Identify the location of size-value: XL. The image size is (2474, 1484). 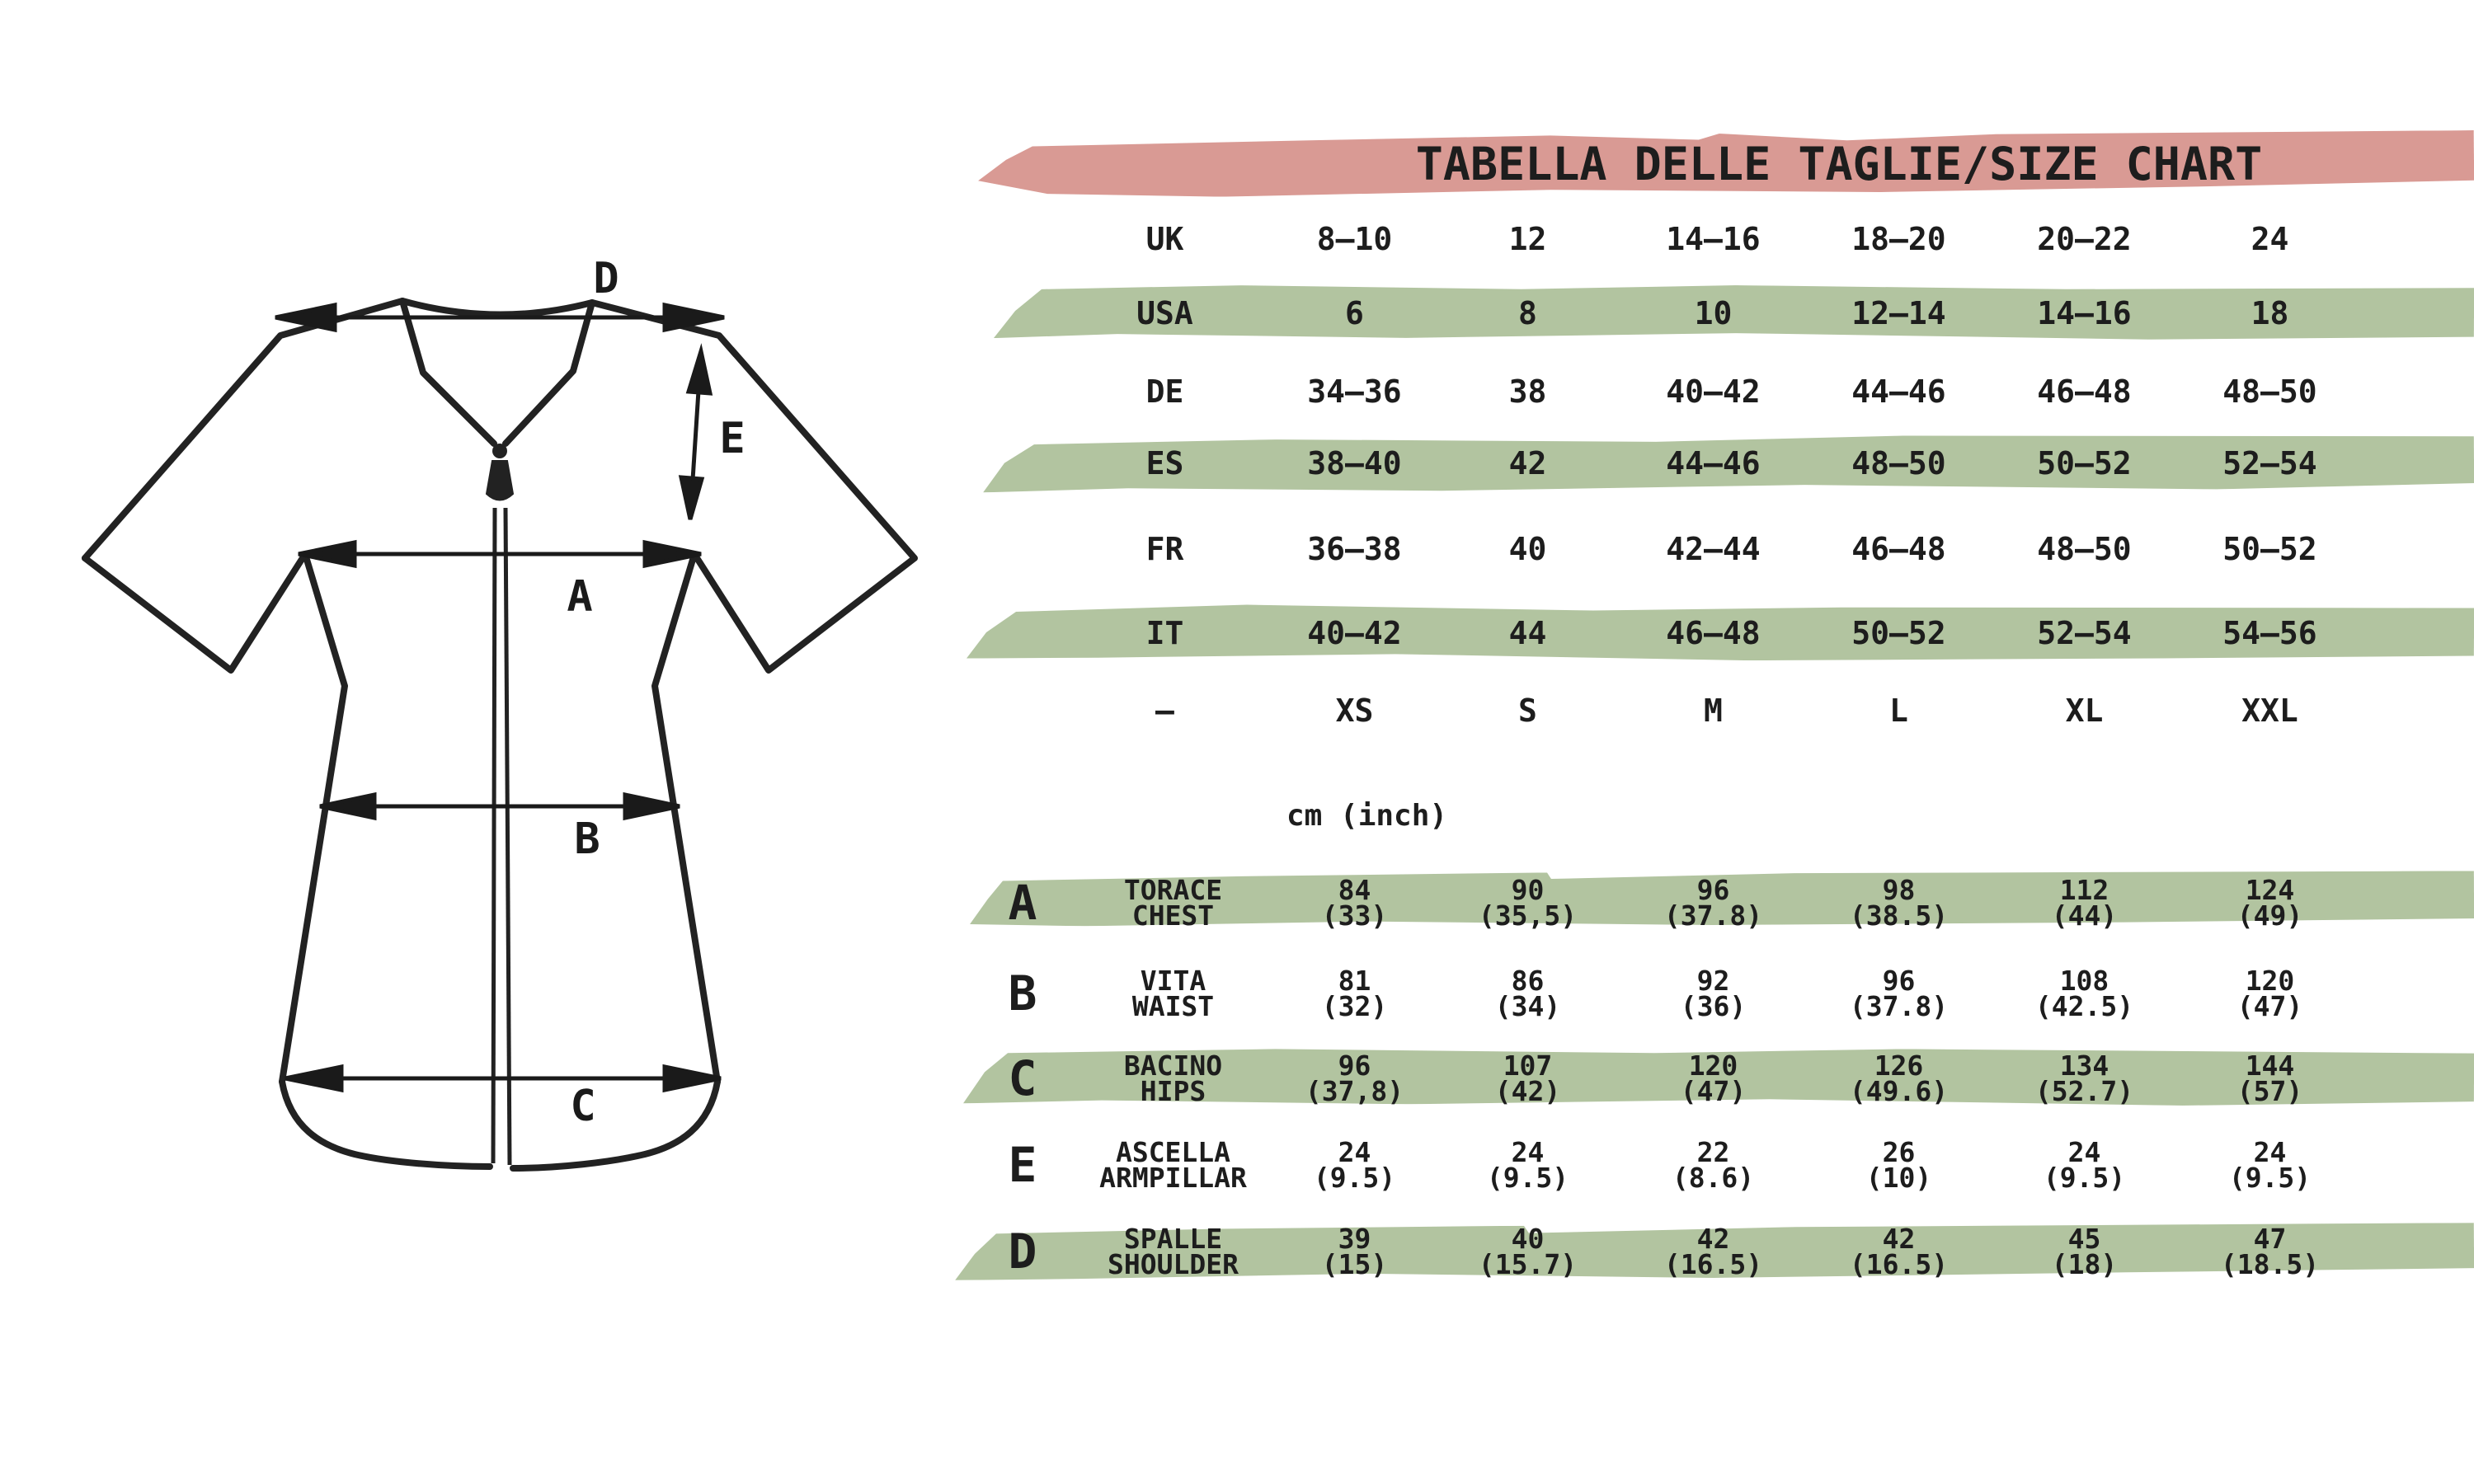
(2084, 711).